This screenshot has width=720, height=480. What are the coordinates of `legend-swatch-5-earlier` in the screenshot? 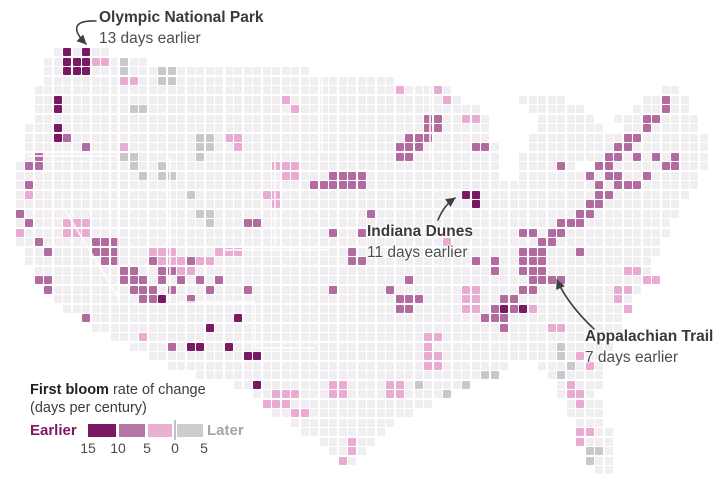 It's located at (160, 430).